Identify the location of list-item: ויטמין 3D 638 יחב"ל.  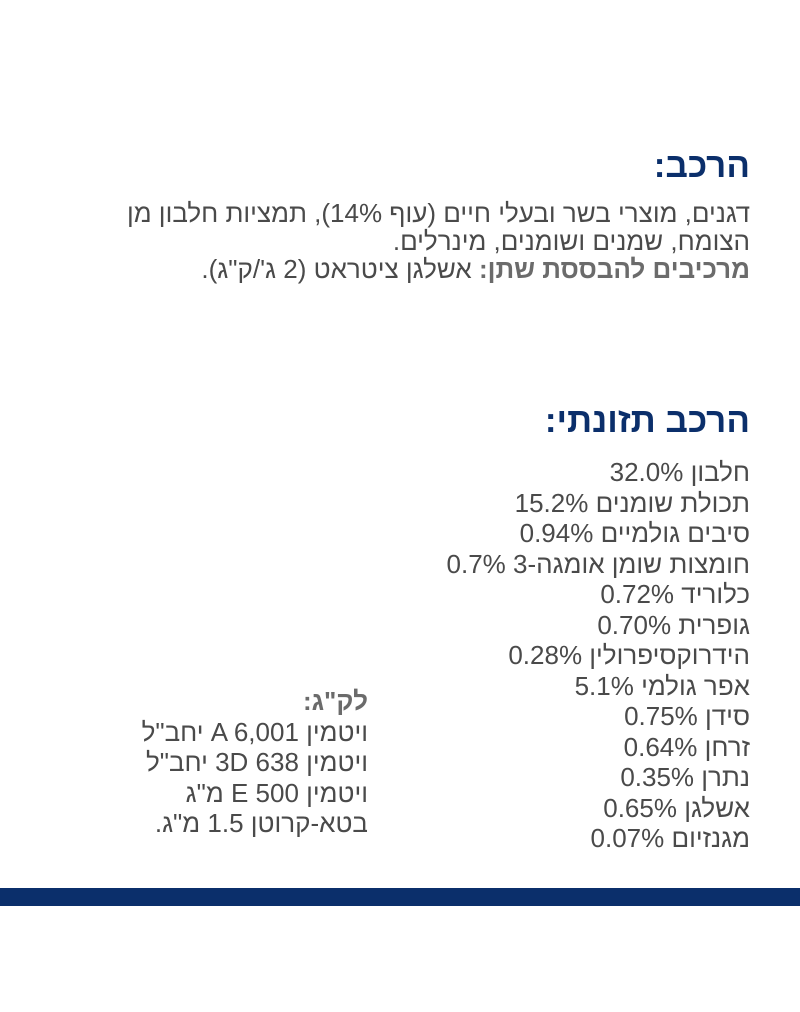
(256, 762).